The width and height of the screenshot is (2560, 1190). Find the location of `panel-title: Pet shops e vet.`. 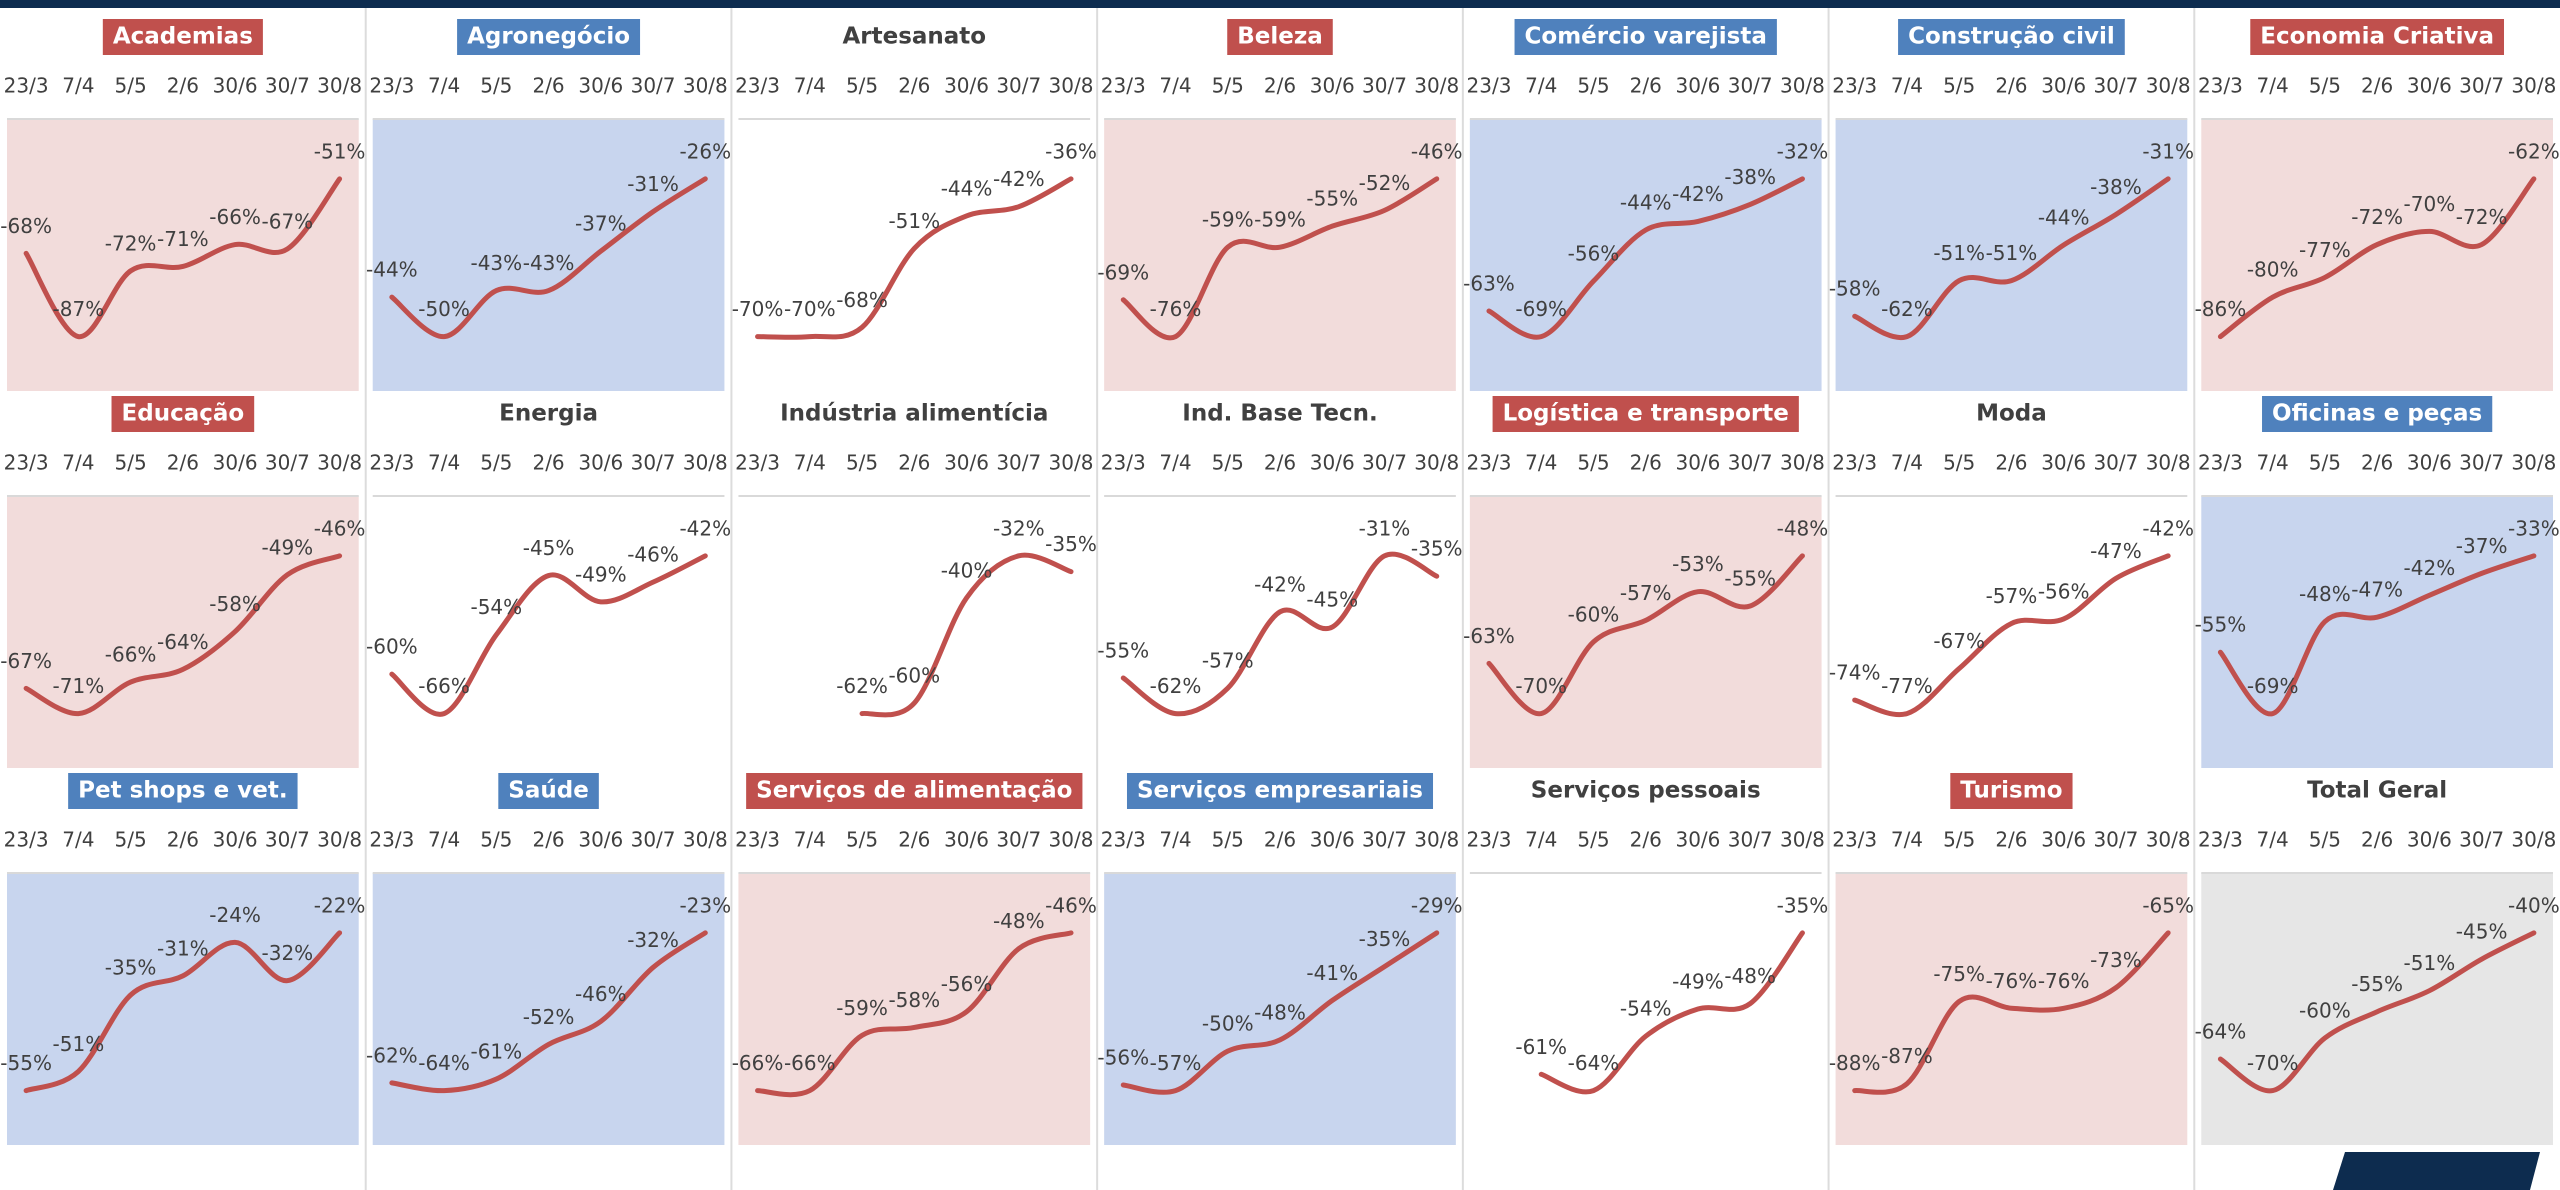

panel-title: Pet shops e vet. is located at coordinates (182, 791).